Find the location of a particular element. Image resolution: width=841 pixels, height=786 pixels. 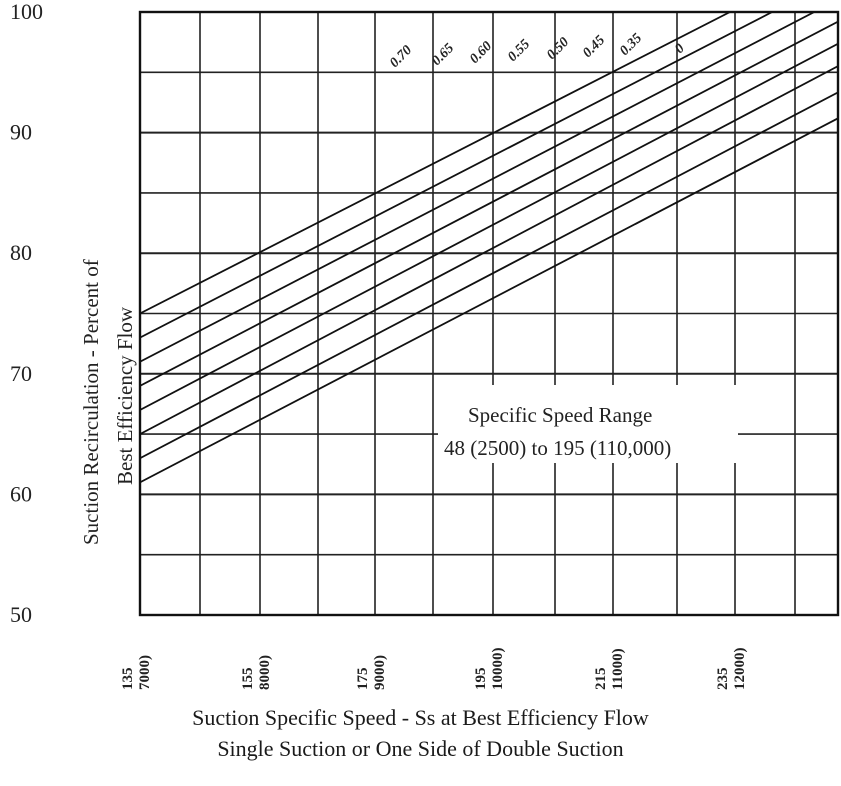

x-tick-label-top: 135 is located at coordinates (128, 679).